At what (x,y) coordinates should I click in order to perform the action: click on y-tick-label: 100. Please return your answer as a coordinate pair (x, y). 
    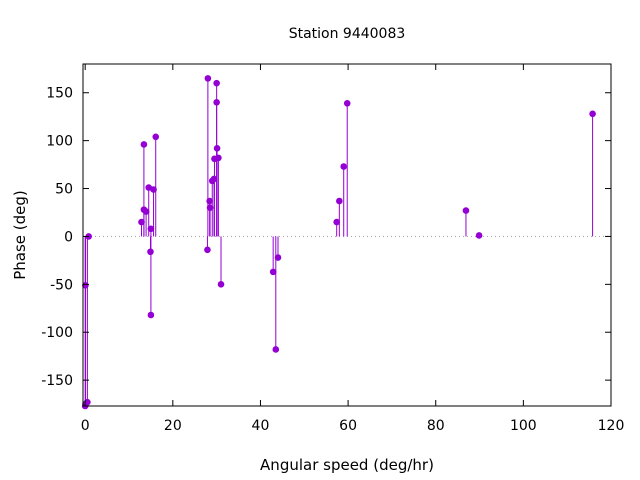
    Looking at the image, I should click on (59, 142).